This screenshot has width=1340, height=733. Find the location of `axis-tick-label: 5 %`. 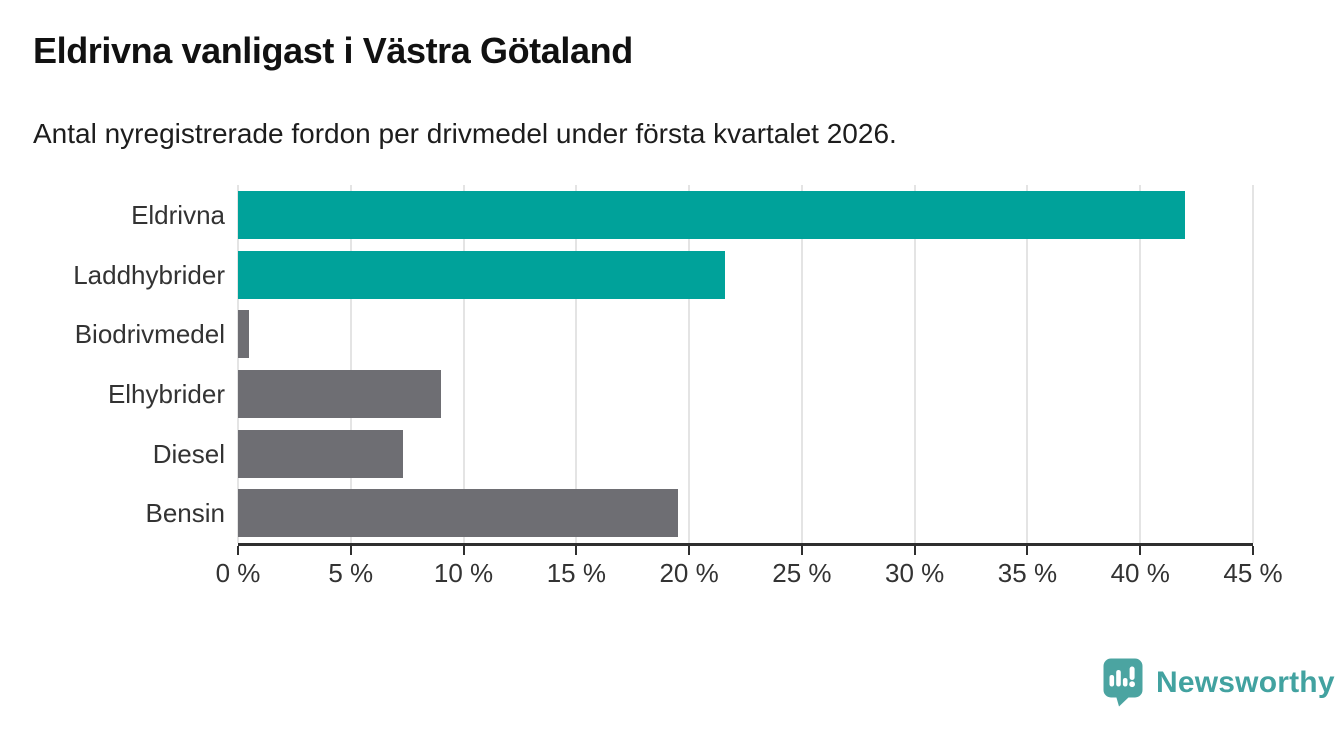

axis-tick-label: 5 % is located at coordinates (351, 573).